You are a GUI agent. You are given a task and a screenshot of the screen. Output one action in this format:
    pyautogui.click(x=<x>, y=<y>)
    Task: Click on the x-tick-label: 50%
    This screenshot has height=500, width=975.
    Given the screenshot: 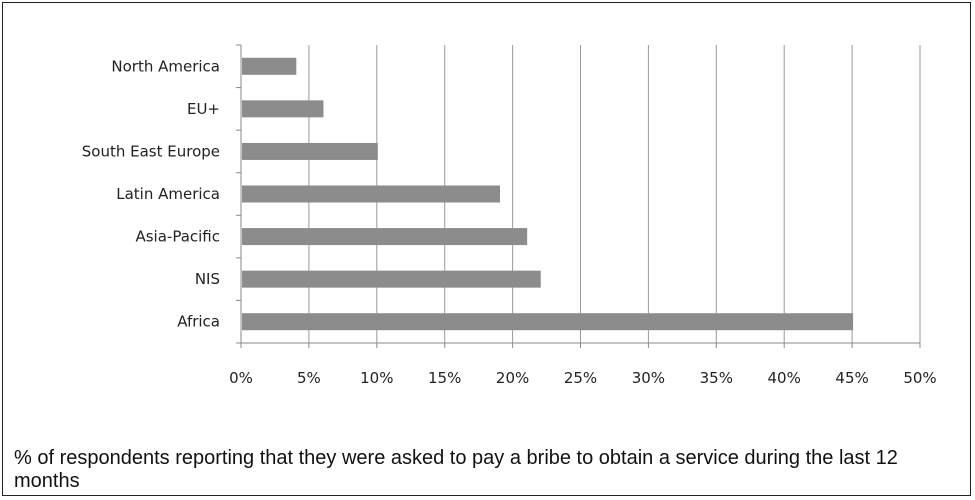 What is the action you would take?
    pyautogui.click(x=919, y=378)
    